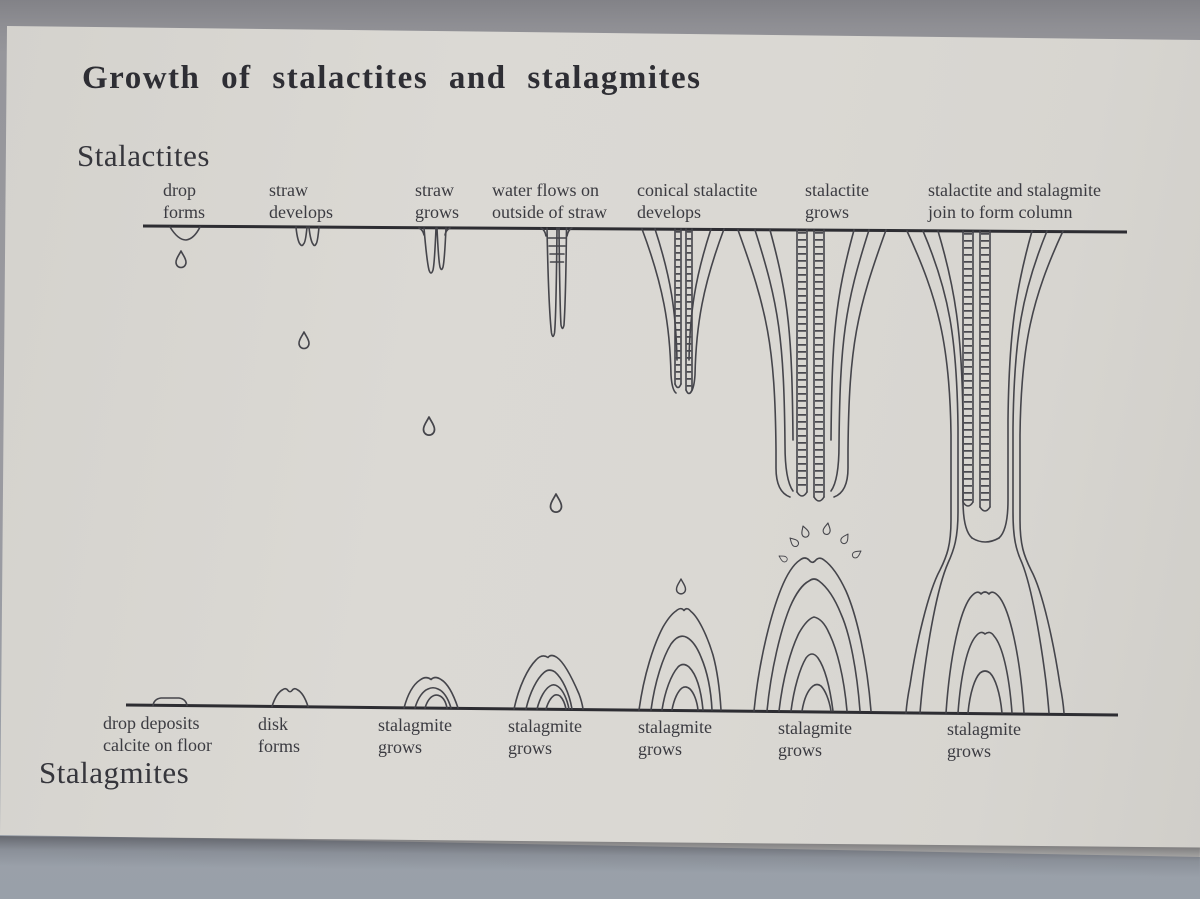 The image size is (1200, 899). I want to click on cave-floor-line, so click(622, 710).